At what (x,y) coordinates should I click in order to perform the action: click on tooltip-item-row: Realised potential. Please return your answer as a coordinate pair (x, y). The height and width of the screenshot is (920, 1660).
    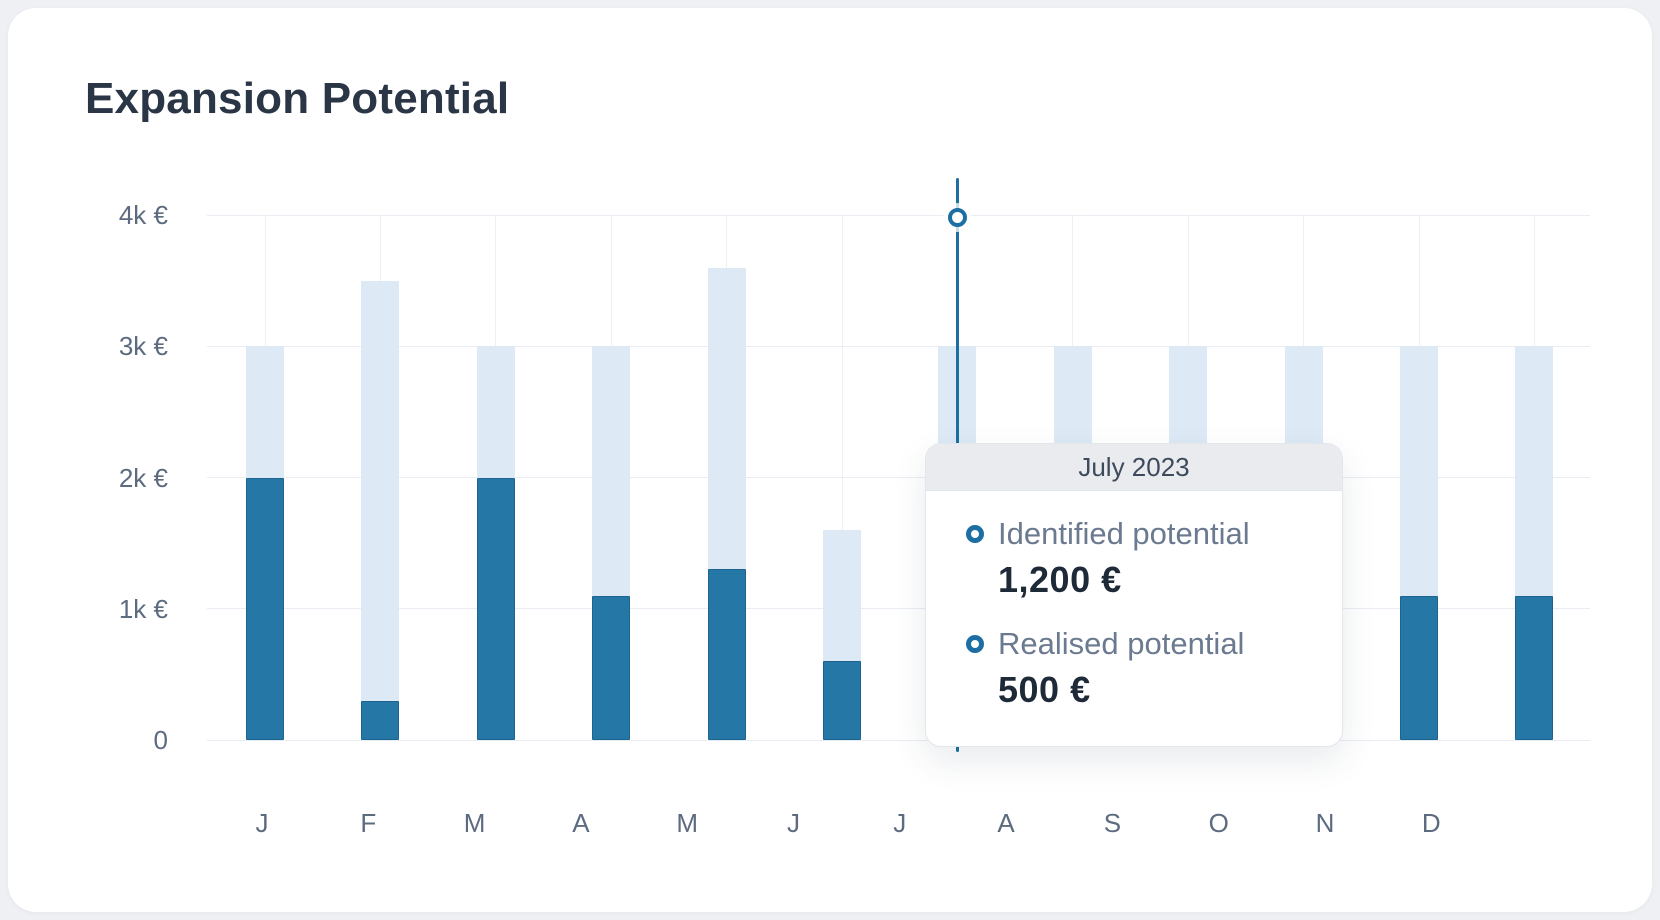
    Looking at the image, I should click on (1134, 644).